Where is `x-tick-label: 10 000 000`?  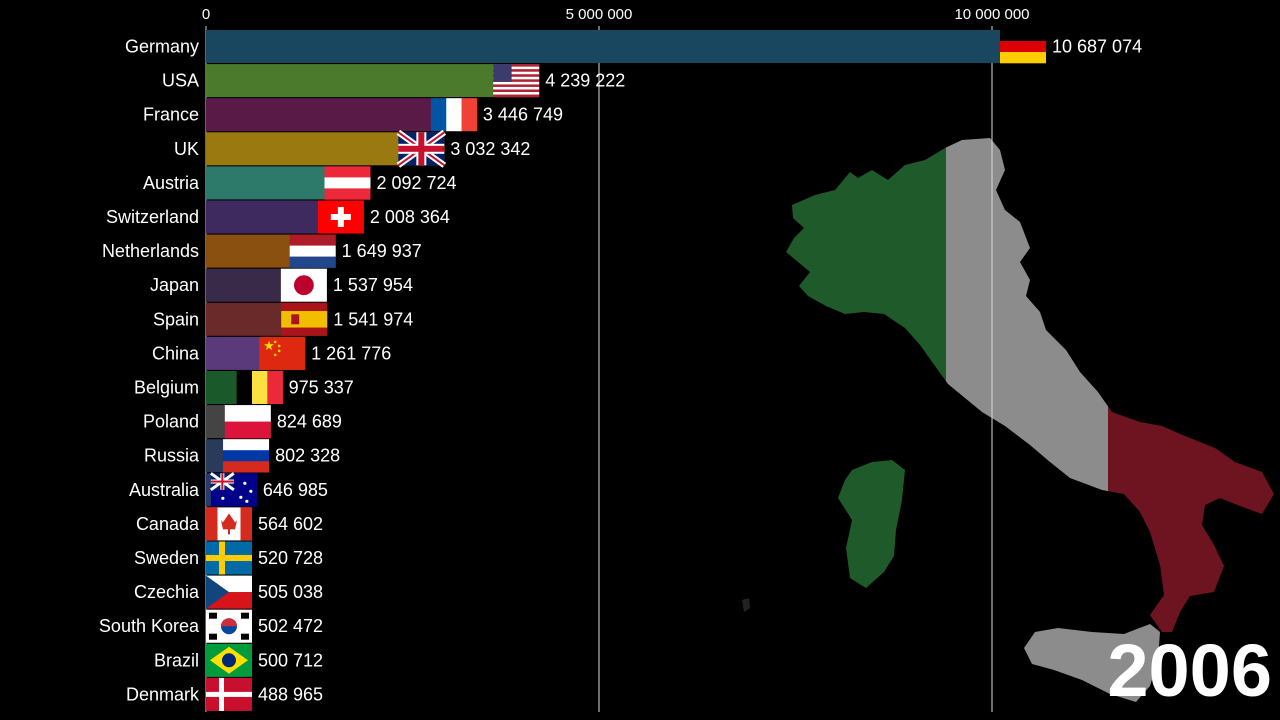
x-tick-label: 10 000 000 is located at coordinates (991, 14).